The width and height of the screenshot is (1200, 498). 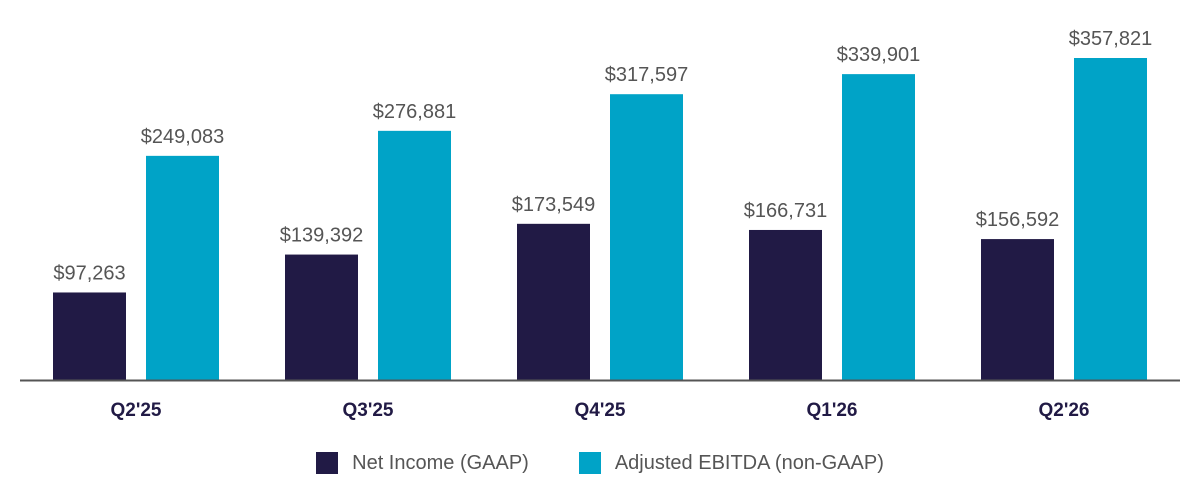 I want to click on value-label-adjusted-ebitda-non-gaap-q4-25: $317,597, so click(x=646, y=75).